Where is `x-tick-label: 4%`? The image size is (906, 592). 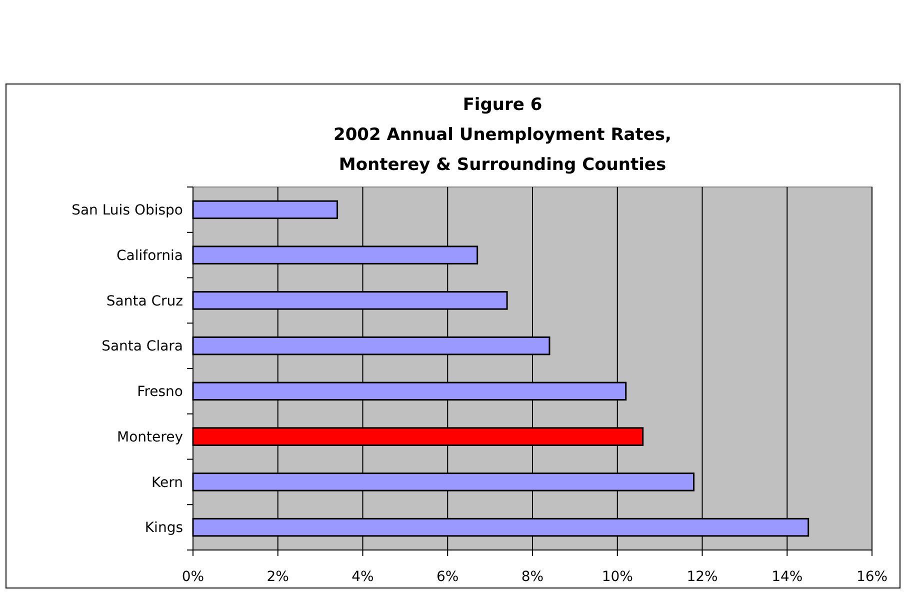
x-tick-label: 4% is located at coordinates (363, 577).